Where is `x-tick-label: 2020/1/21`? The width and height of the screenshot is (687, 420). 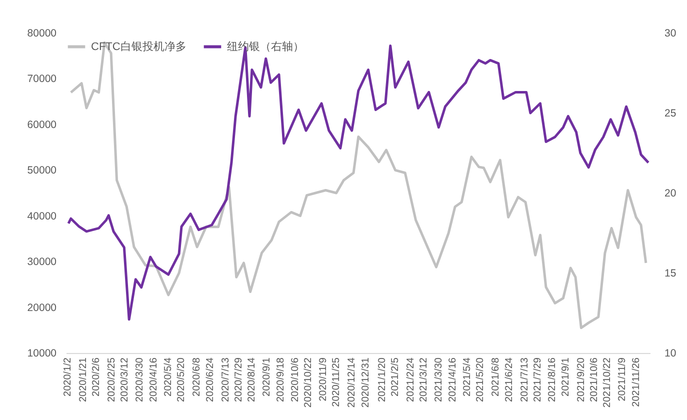
x-tick-label: 2020/1/21 is located at coordinates (83, 379).